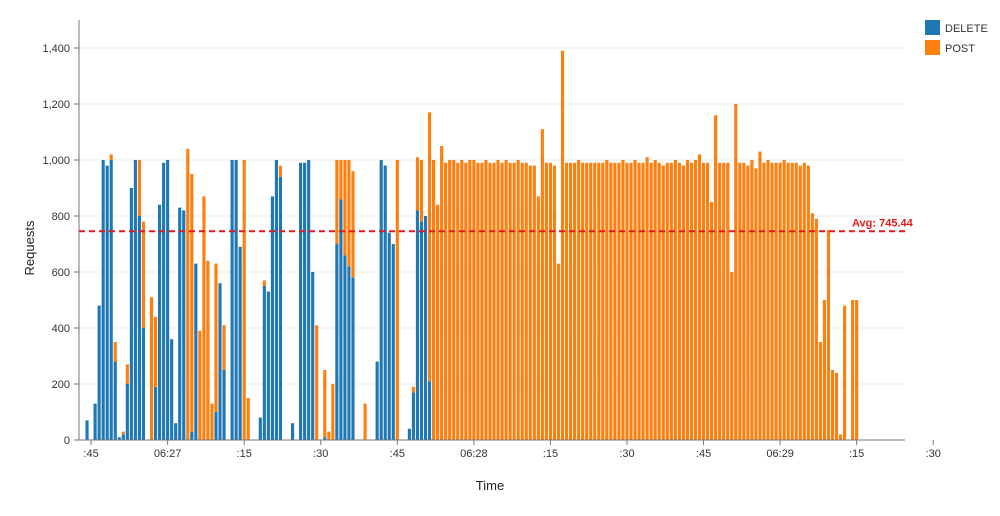 This screenshot has height=516, width=1000. Describe the element at coordinates (61, 217) in the screenshot. I see `y-tick-label: 800` at that location.